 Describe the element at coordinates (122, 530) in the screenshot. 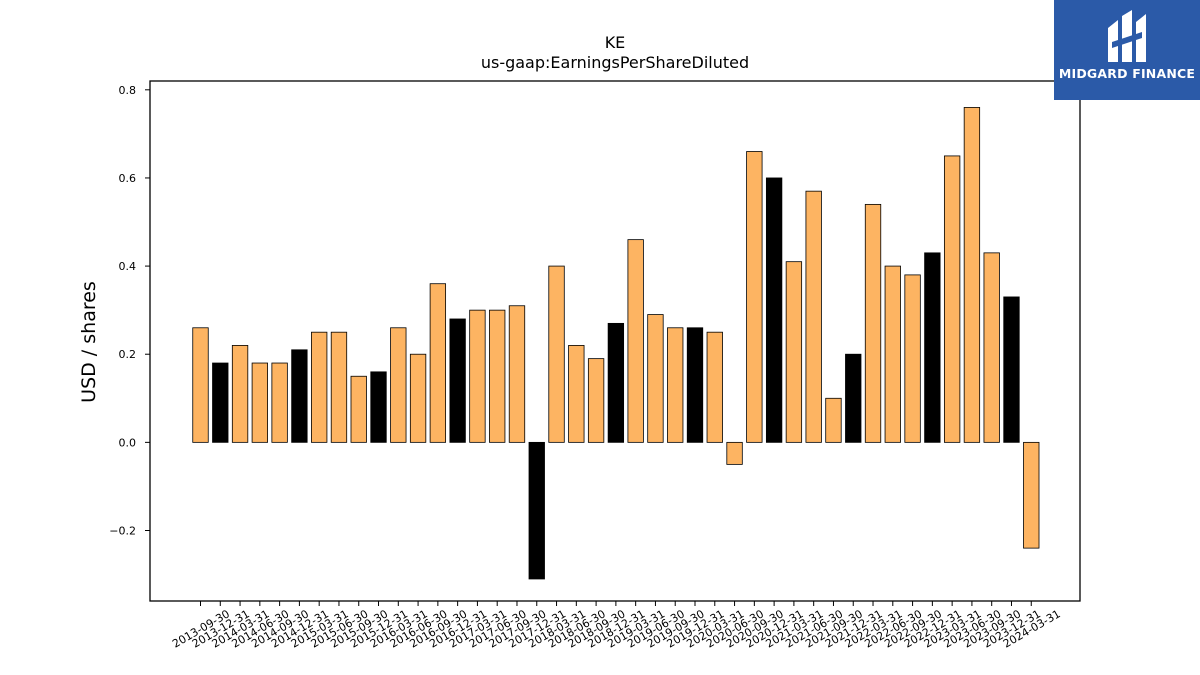

I see `y-tick-label: −0.2` at that location.